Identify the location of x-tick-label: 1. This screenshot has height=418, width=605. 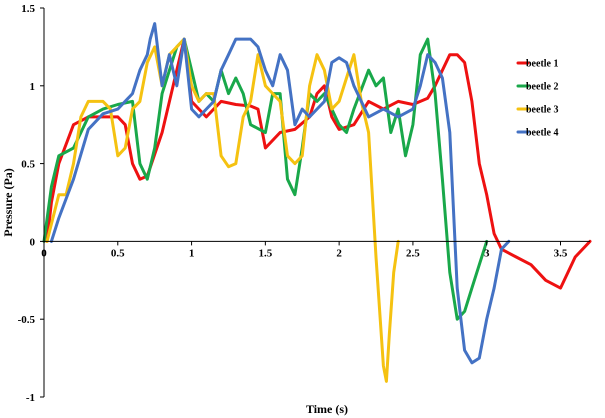
(192, 253).